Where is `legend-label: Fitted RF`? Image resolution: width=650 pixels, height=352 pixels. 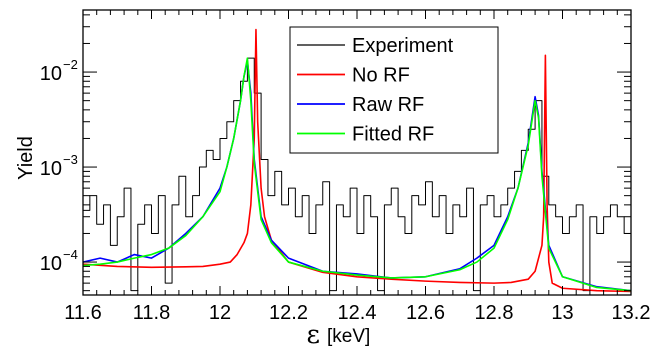
legend-label: Fitted RF is located at coordinates (393, 135).